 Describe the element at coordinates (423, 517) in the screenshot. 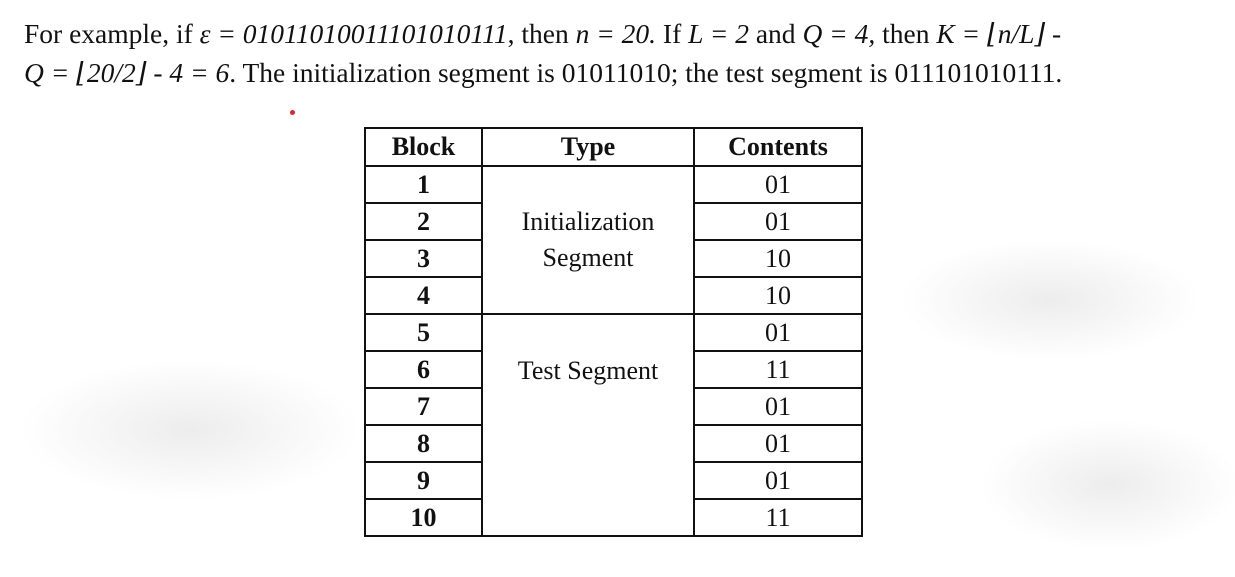

I see `block-number: 10` at that location.